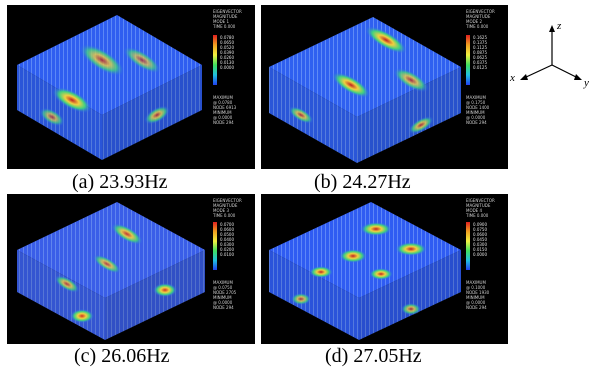 This screenshot has height=369, width=596. Describe the element at coordinates (120, 182) in the screenshot. I see `caption-a: (a) 23.93Hz` at that location.